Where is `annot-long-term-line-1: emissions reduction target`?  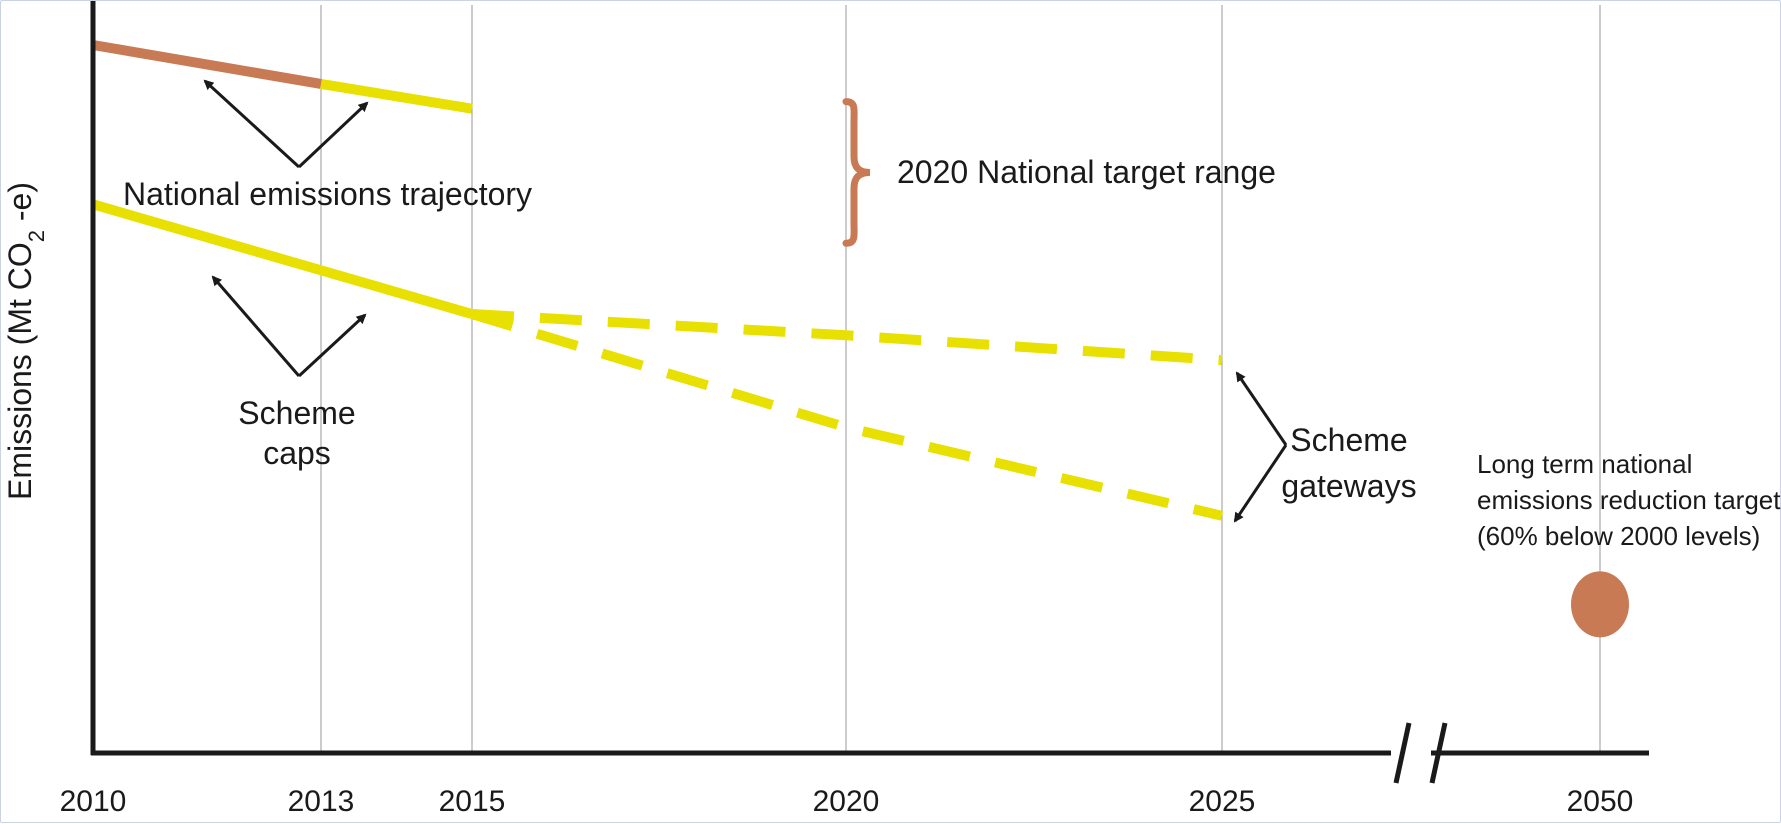 annot-long-term-line-1: emissions reduction target is located at coordinates (1629, 500).